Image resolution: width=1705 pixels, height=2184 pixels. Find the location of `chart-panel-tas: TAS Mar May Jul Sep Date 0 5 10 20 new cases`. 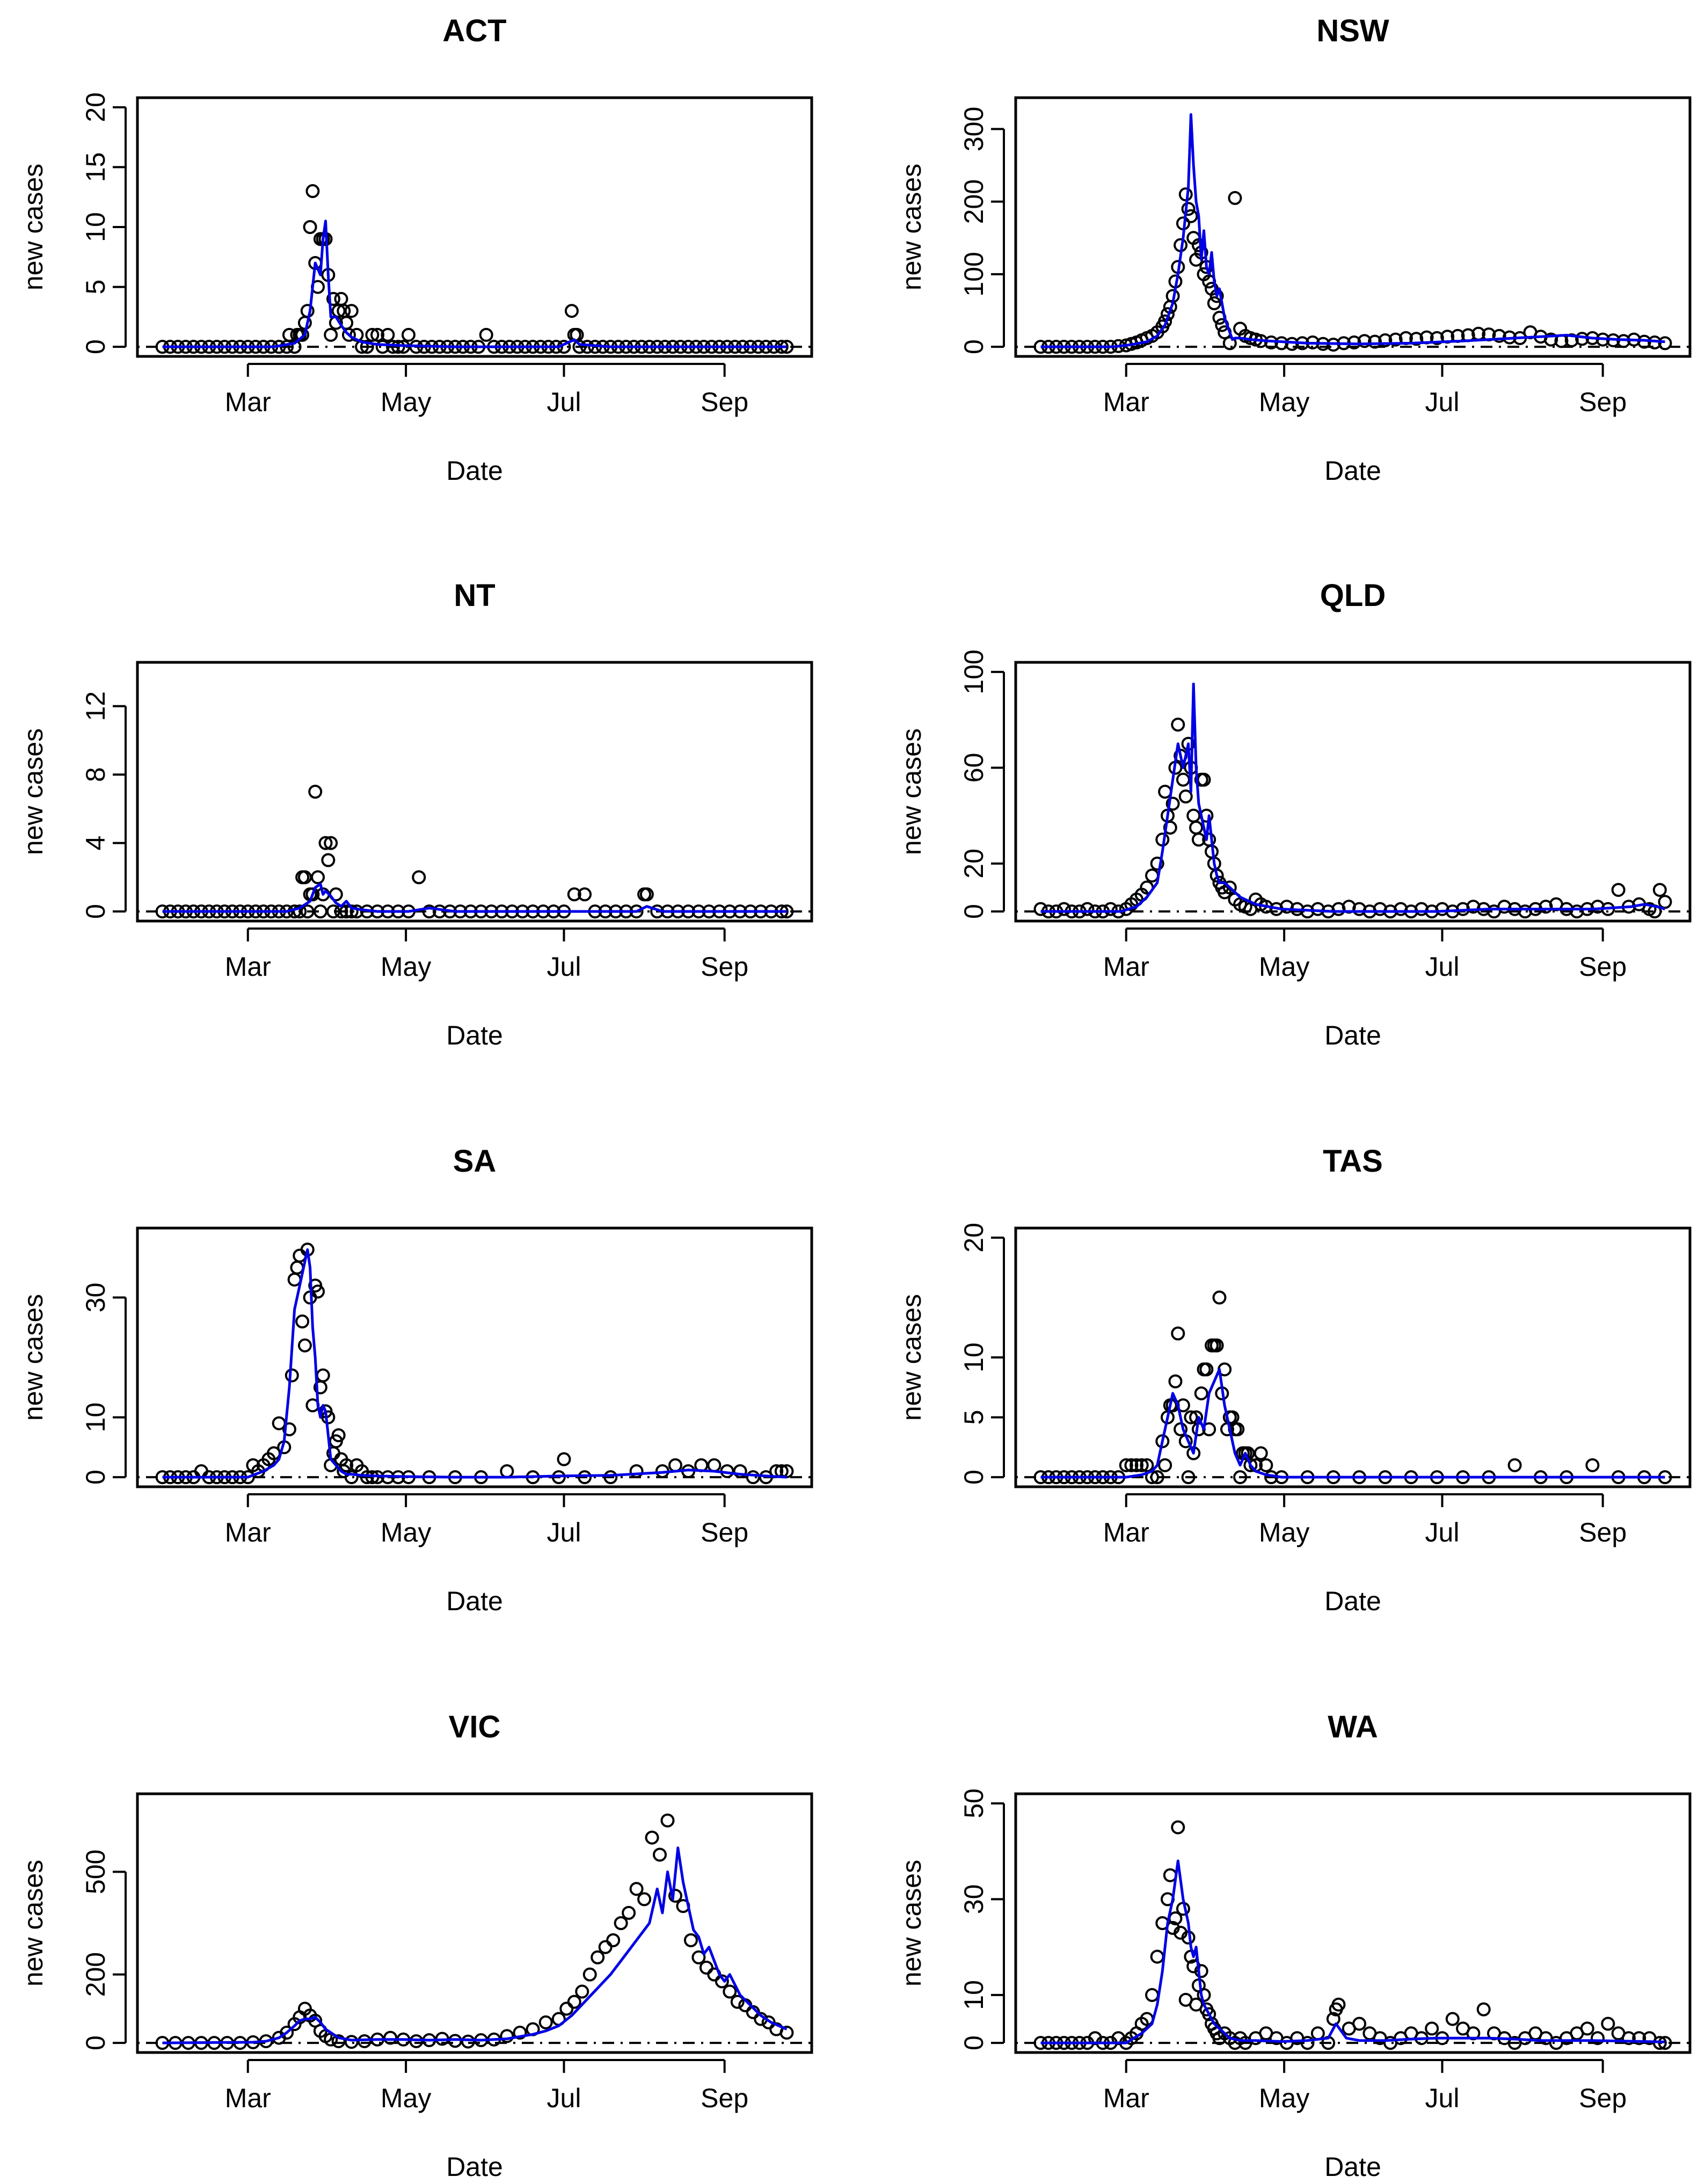

chart-panel-tas: TAS Mar May Jul Sep Date 0 5 10 20 new cases is located at coordinates (1295, 1380).